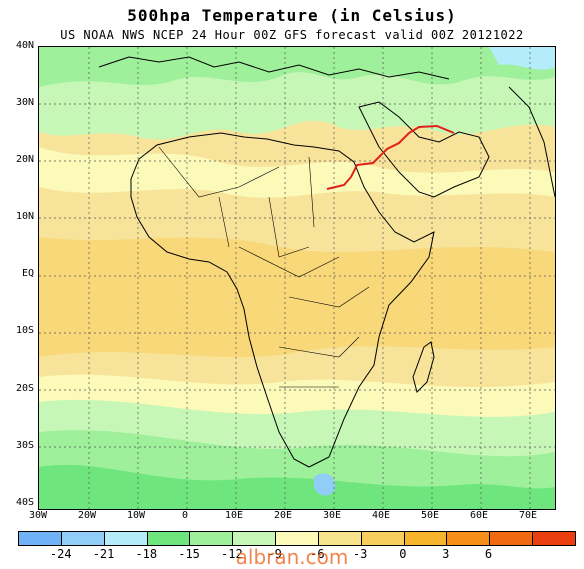 The height and width of the screenshot is (569, 584). I want to click on lat-label: 10N, so click(24, 216).